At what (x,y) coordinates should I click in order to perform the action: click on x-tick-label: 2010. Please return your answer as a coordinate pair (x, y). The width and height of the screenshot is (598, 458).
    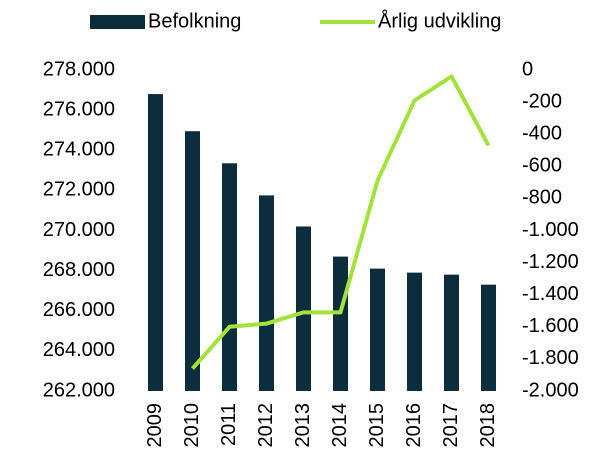
    Looking at the image, I should click on (192, 425).